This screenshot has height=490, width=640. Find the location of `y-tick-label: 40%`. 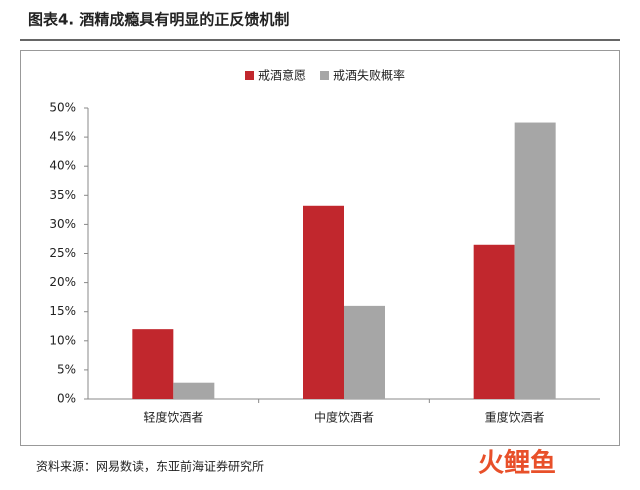

y-tick-label: 40% is located at coordinates (62, 166).